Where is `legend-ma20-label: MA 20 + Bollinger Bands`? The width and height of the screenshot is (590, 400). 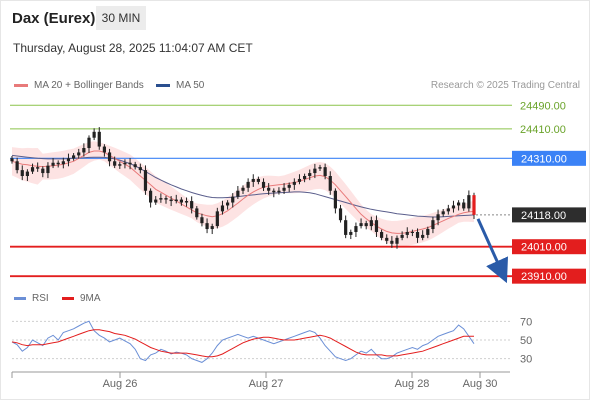 legend-ma20-label: MA 20 + Bollinger Bands is located at coordinates (89, 85).